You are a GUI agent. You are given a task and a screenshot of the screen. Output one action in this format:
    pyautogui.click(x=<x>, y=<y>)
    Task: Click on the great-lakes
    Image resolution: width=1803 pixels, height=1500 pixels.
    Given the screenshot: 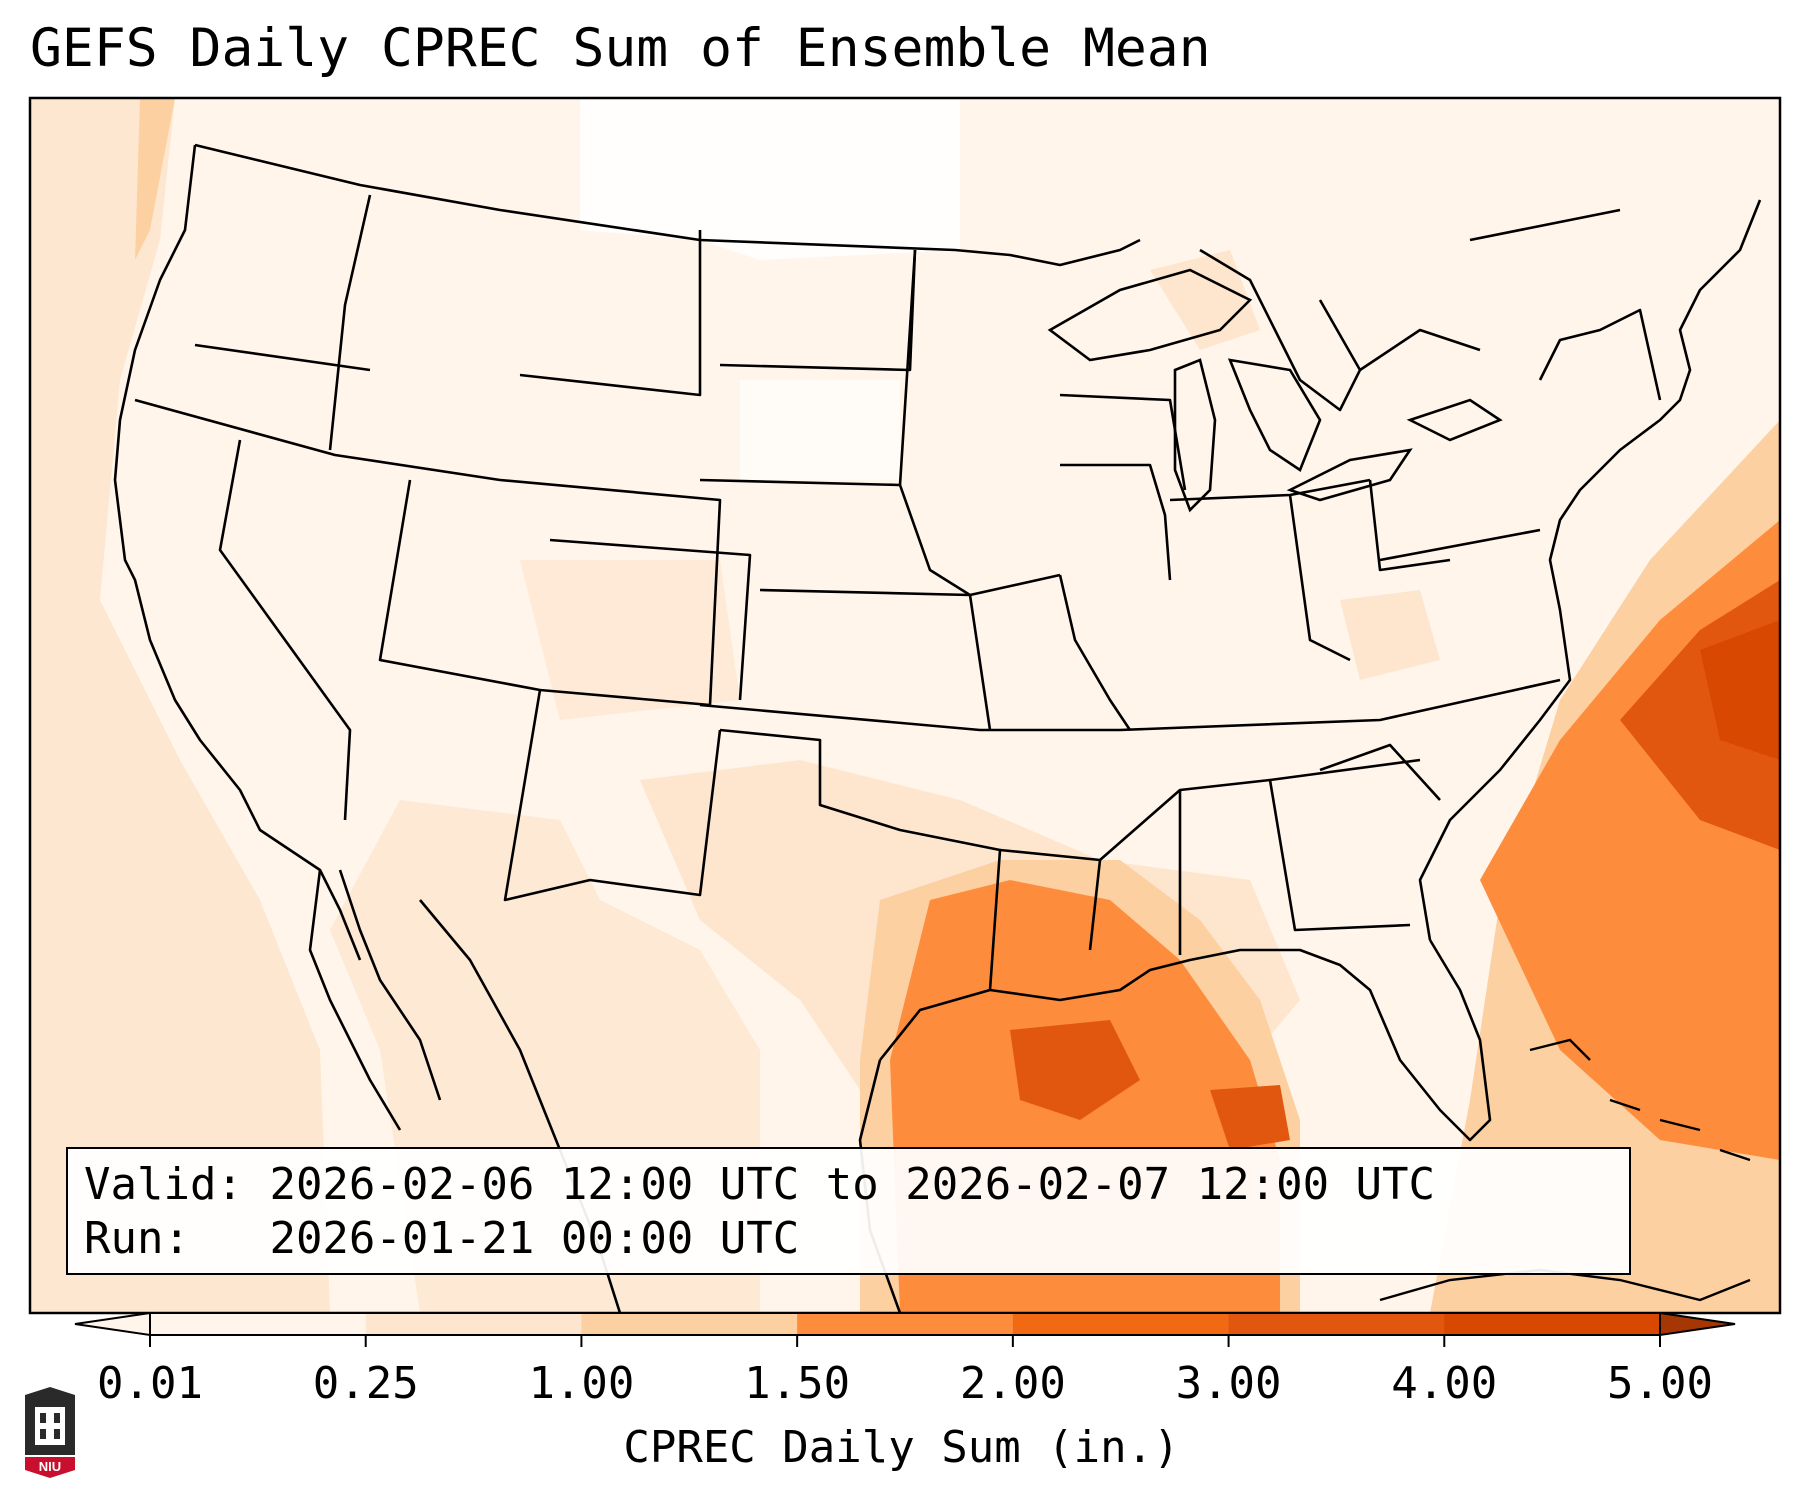 What is the action you would take?
    pyautogui.click(x=1275, y=390)
    